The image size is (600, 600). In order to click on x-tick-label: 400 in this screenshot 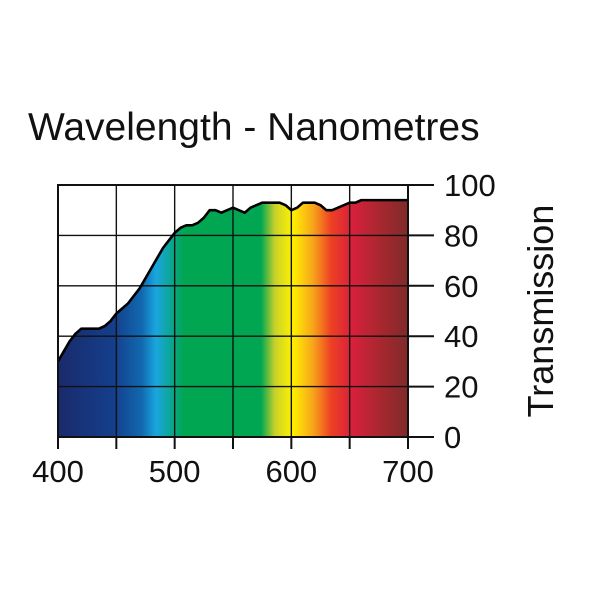, I will do `click(58, 471)`.